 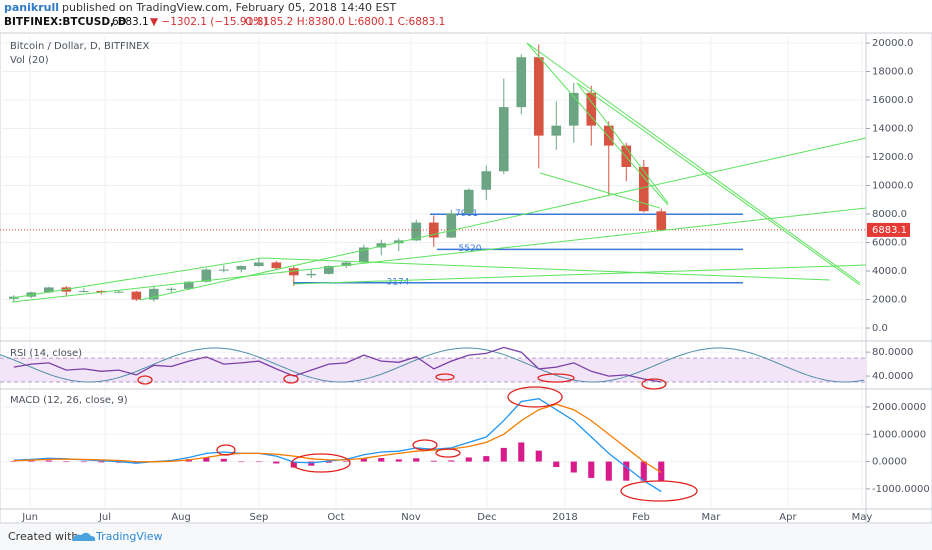 I want to click on y-tick-label: 8000.0, so click(x=889, y=214).